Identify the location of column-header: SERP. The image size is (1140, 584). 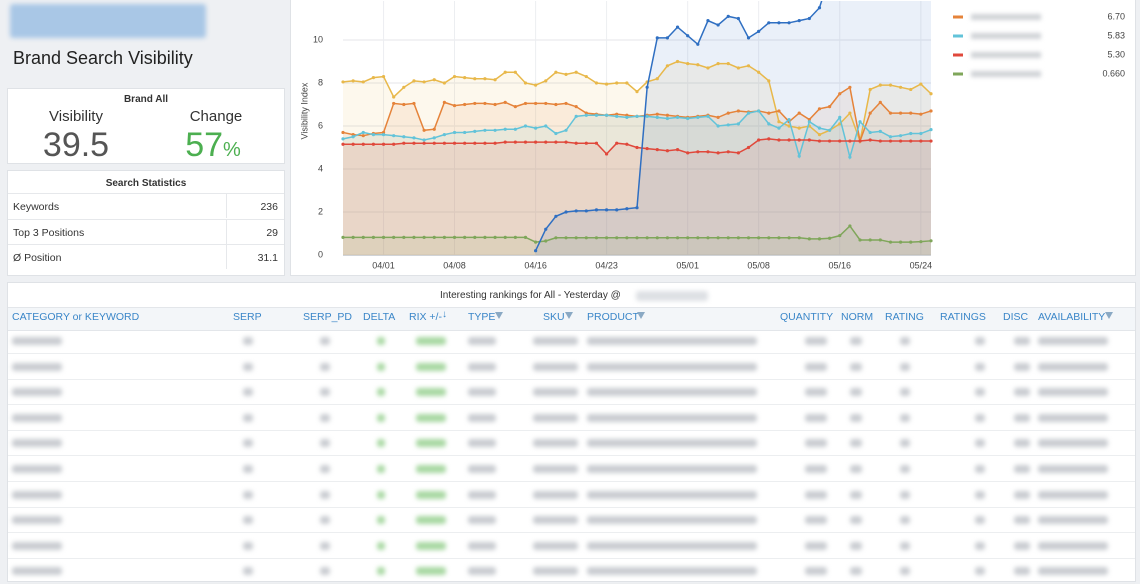
(247, 317).